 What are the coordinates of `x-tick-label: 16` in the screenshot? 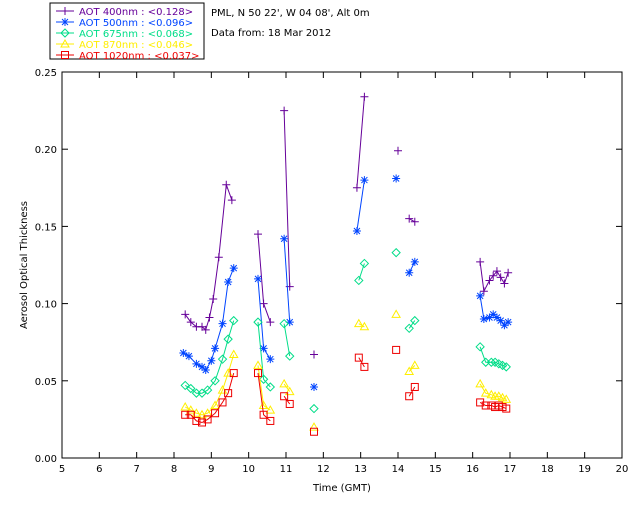 It's located at (472, 469).